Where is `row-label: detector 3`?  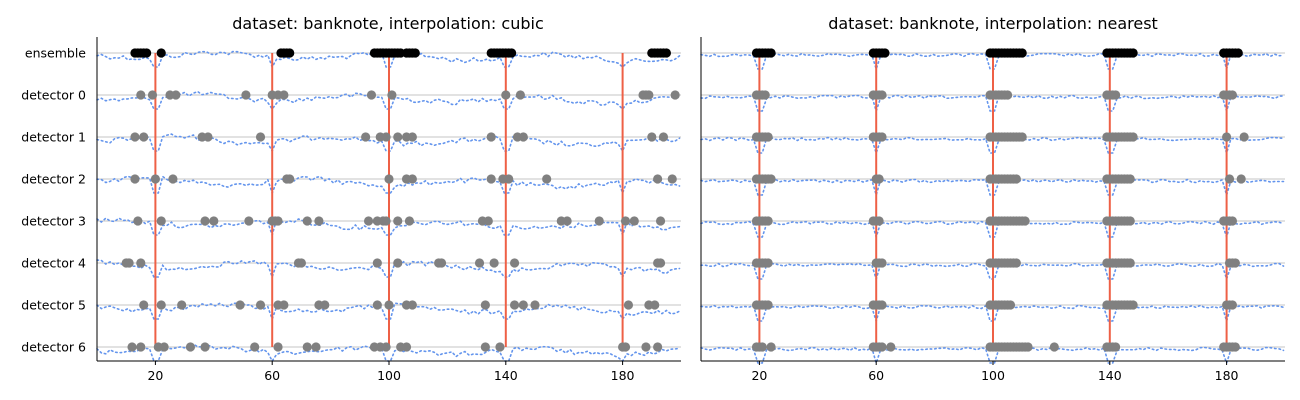
row-label: detector 3 is located at coordinates (53, 221).